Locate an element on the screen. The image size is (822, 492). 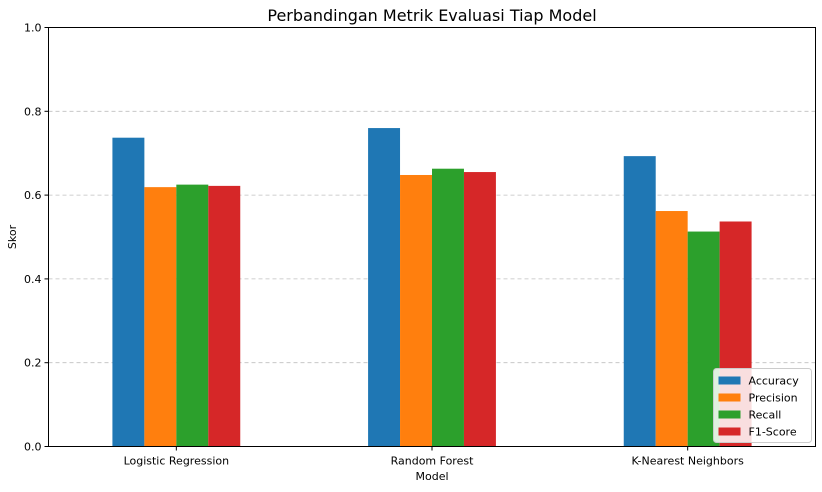
x-tick-label: Random Forest is located at coordinates (432, 461).